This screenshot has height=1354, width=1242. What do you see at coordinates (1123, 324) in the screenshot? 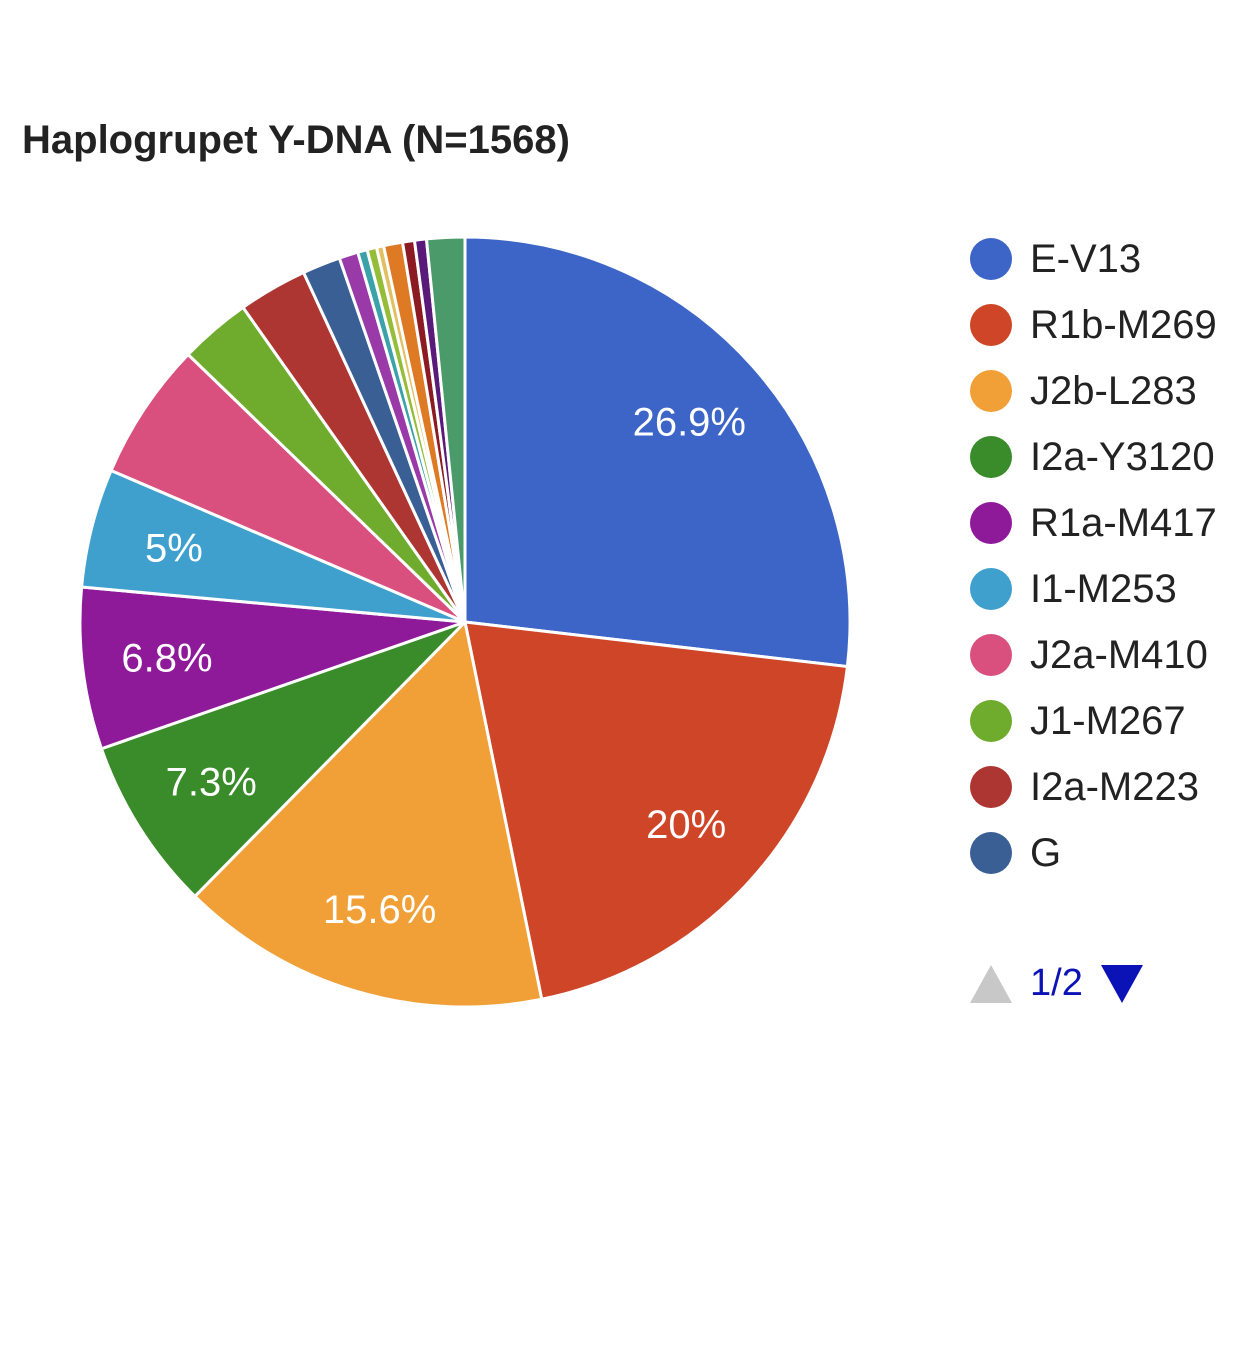
I see `legend-label: R1b-M269` at bounding box center [1123, 324].